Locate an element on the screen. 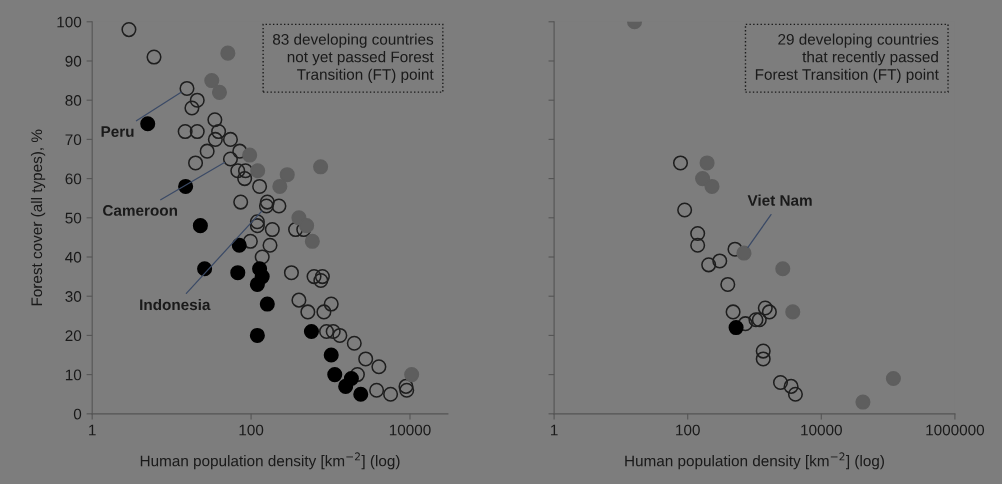 This screenshot has width=1002, height=484. x-tick-label: 1000000 is located at coordinates (955, 430).